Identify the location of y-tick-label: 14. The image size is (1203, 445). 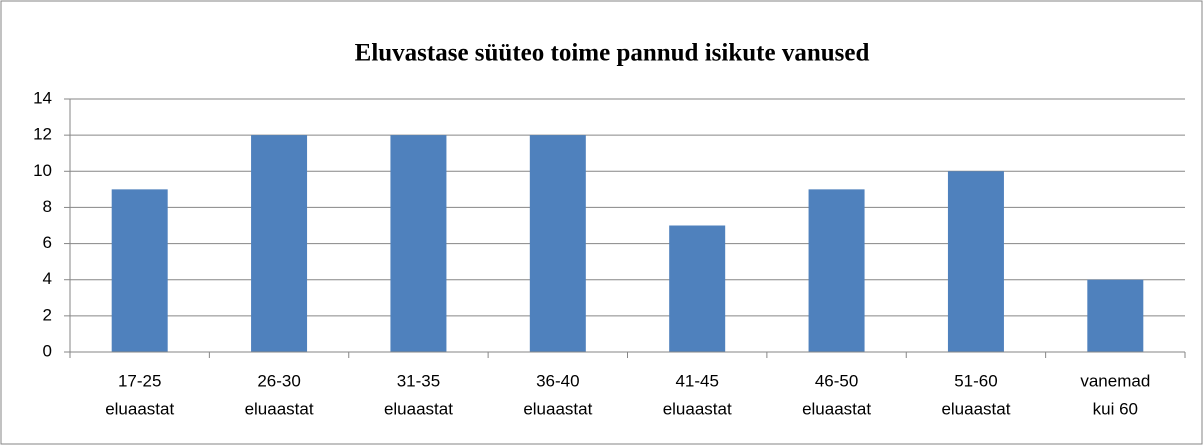
(42, 97).